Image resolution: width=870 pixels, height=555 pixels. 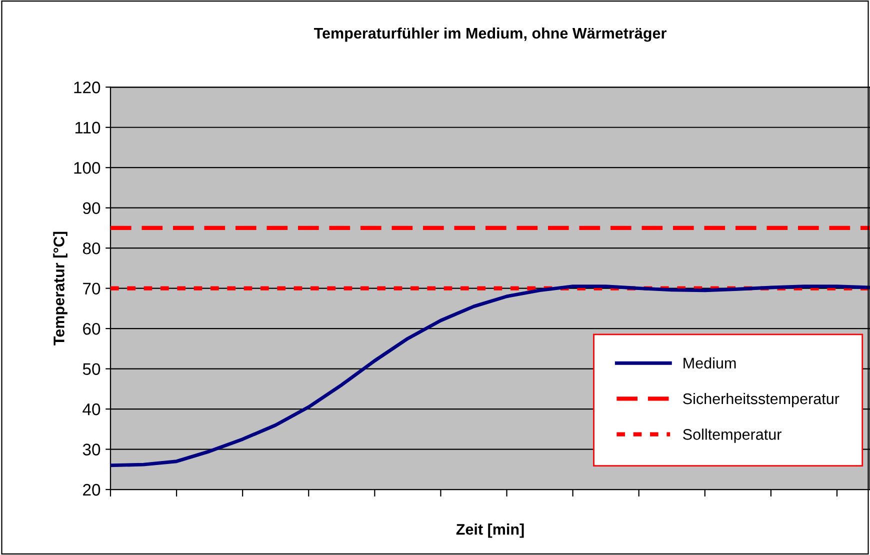 I want to click on y-tick-label: 50, so click(x=91, y=369).